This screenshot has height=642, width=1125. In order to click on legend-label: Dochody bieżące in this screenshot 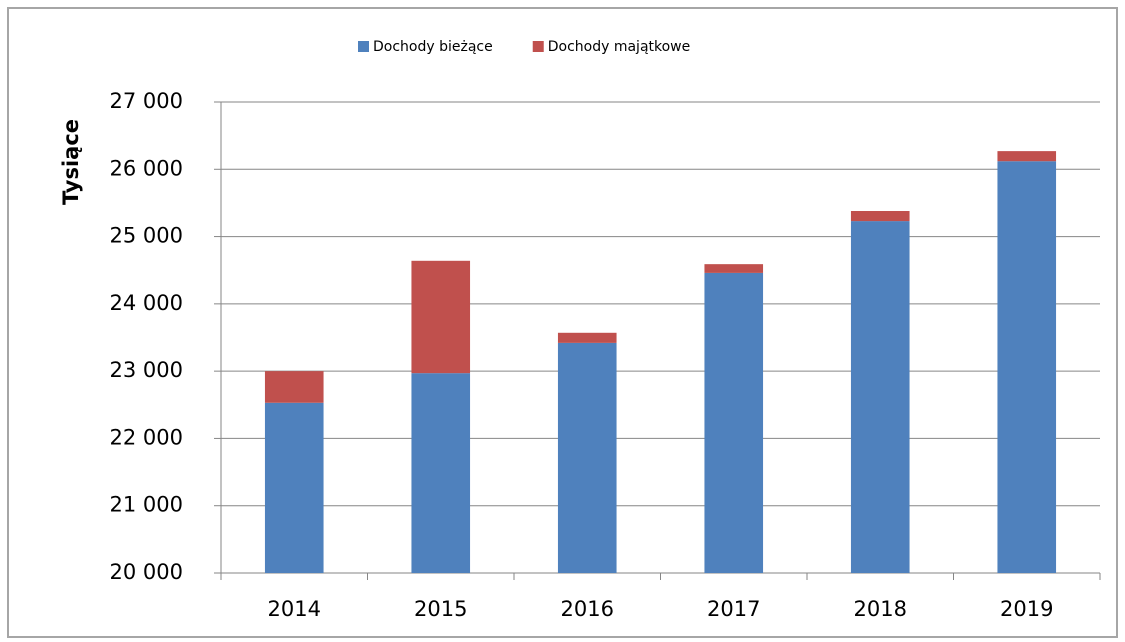, I will do `click(433, 47)`.